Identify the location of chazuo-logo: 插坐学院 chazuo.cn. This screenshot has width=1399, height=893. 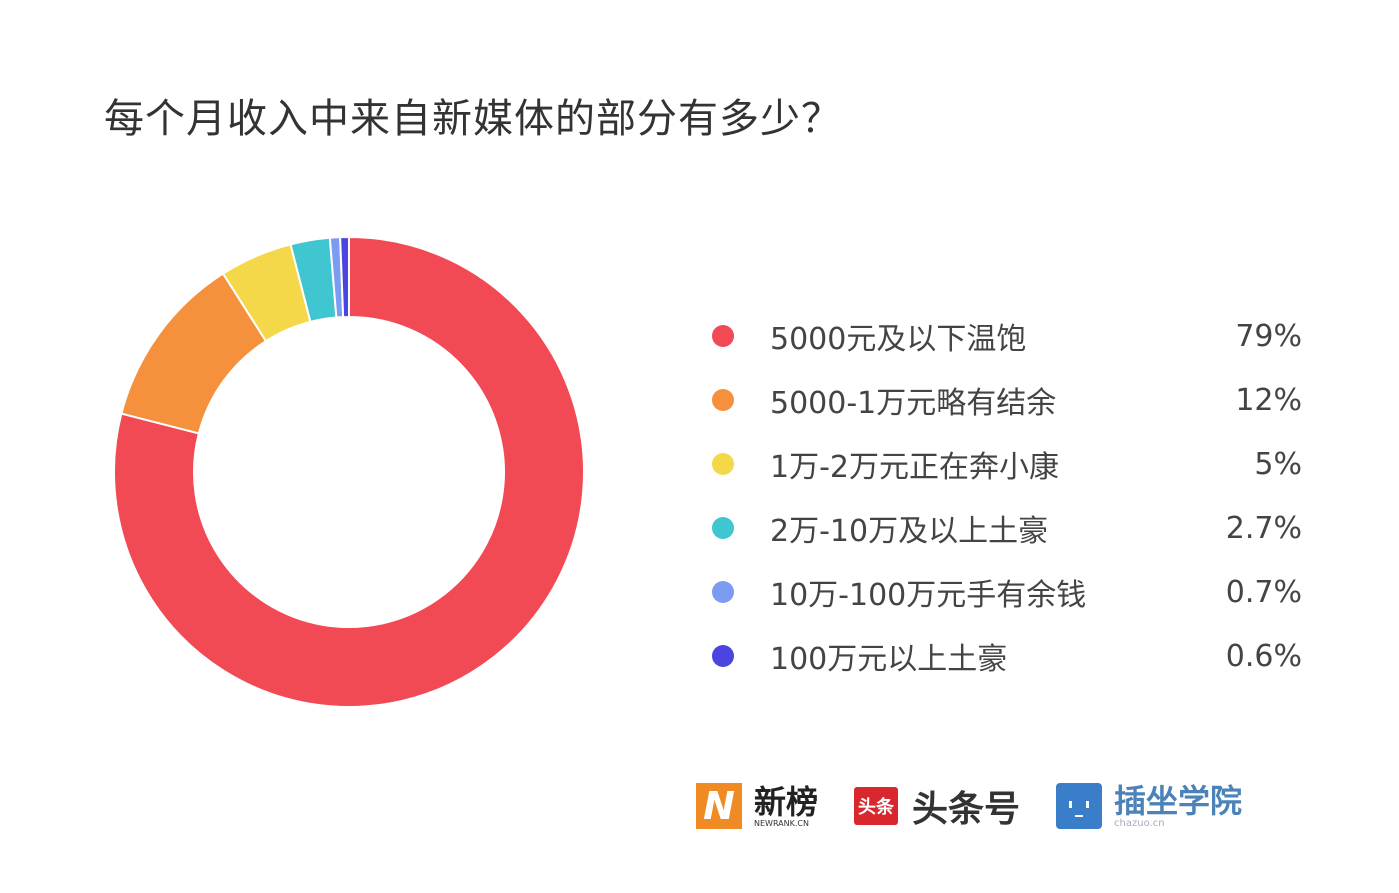
(1149, 806).